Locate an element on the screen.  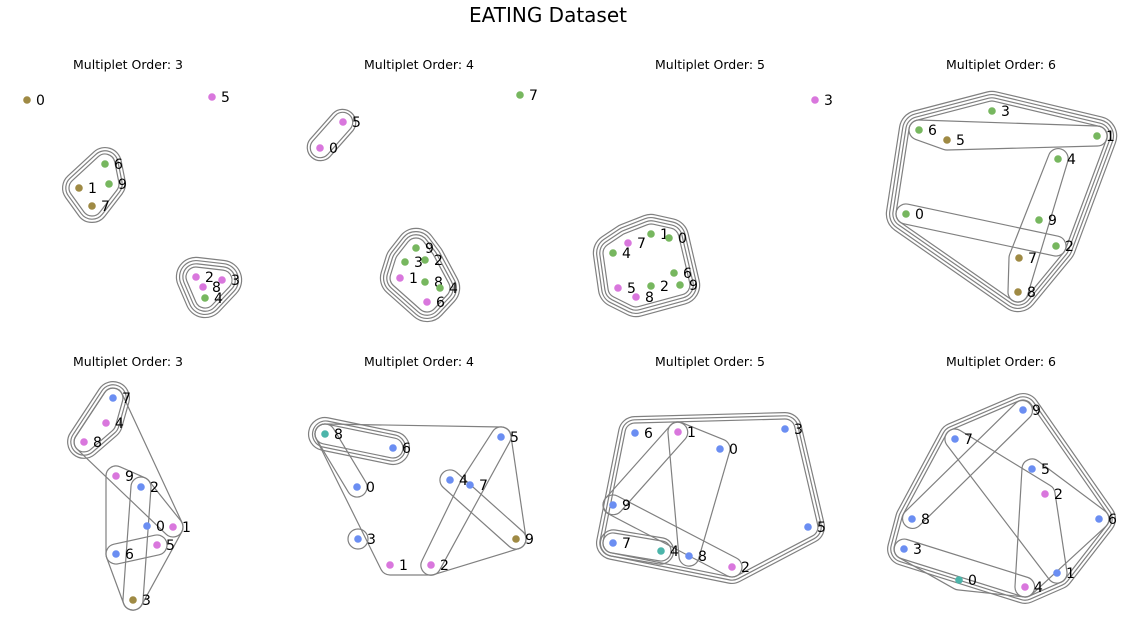
panel-4: Multiplet Order: 6 3 6 1 5 4 0 92 7 8 is located at coordinates (1001, 185).